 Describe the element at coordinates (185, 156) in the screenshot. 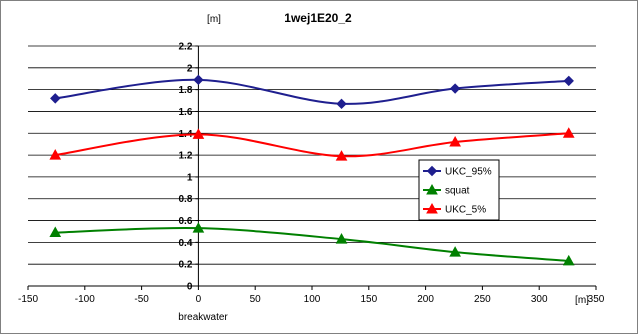

I see `y-tick-label-6: 1.2` at that location.